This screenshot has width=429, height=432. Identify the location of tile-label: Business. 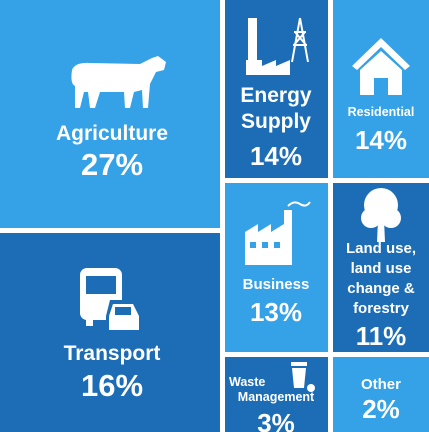
(276, 284).